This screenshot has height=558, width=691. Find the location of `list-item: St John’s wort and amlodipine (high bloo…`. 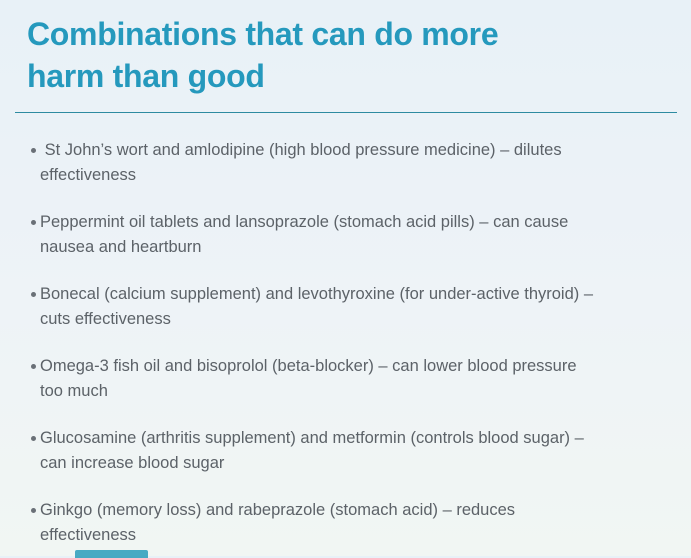

list-item: St John’s wort and amlodipine (high bloo… is located at coordinates (352, 163).